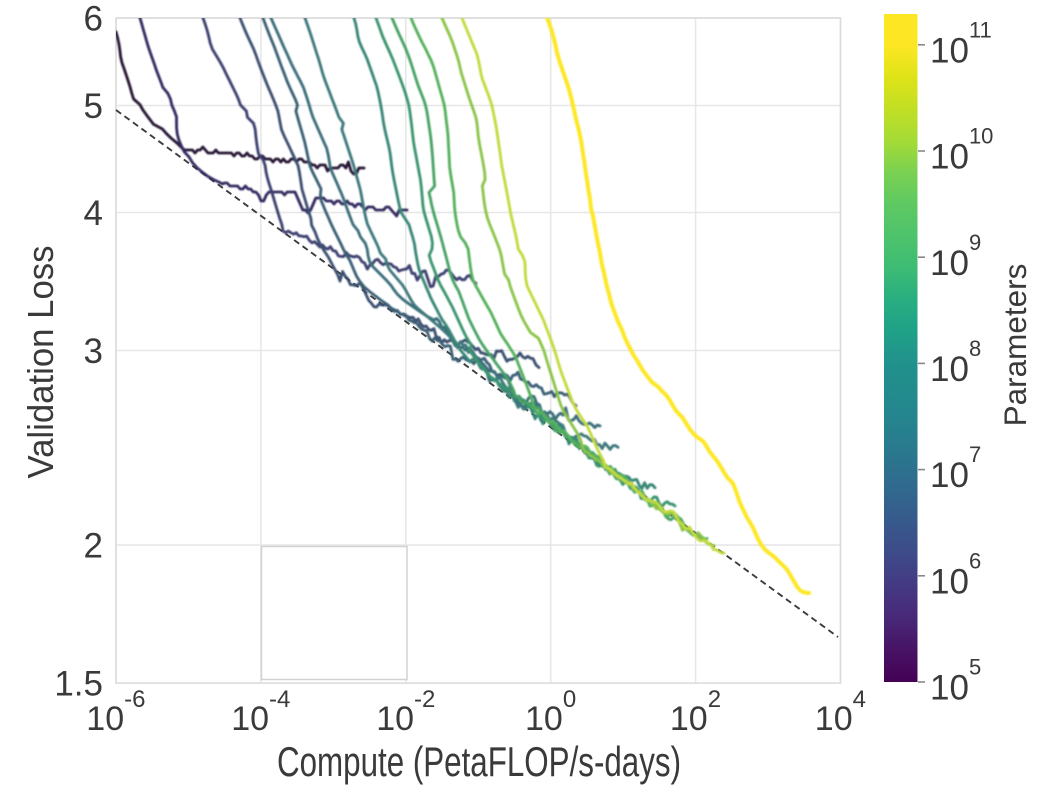  What do you see at coordinates (93, 351) in the screenshot?
I see `svg-text: 3` at bounding box center [93, 351].